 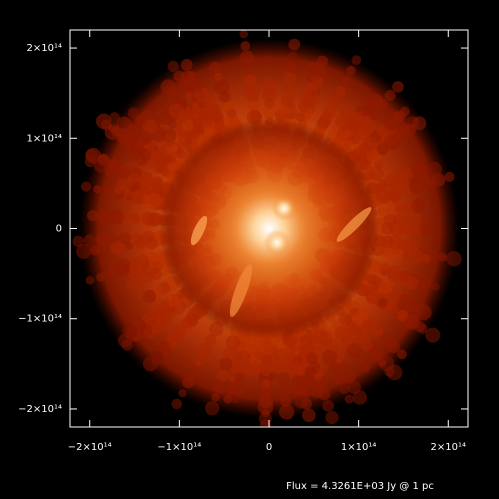 I want to click on x-tick-label: 2×10¹⁴, so click(x=448, y=447).